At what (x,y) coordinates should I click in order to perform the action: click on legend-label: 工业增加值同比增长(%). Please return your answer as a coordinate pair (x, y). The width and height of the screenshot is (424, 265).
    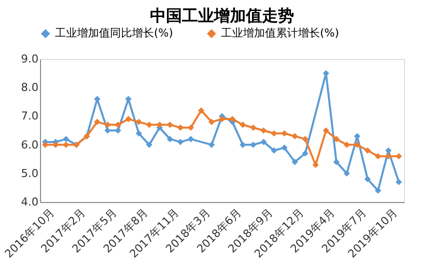
    Looking at the image, I should click on (114, 33).